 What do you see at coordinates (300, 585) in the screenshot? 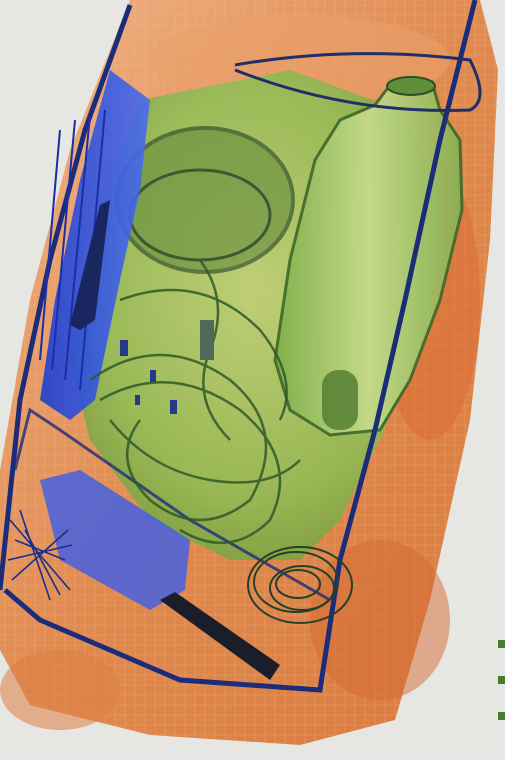
I see `coiled-wire` at bounding box center [300, 585].